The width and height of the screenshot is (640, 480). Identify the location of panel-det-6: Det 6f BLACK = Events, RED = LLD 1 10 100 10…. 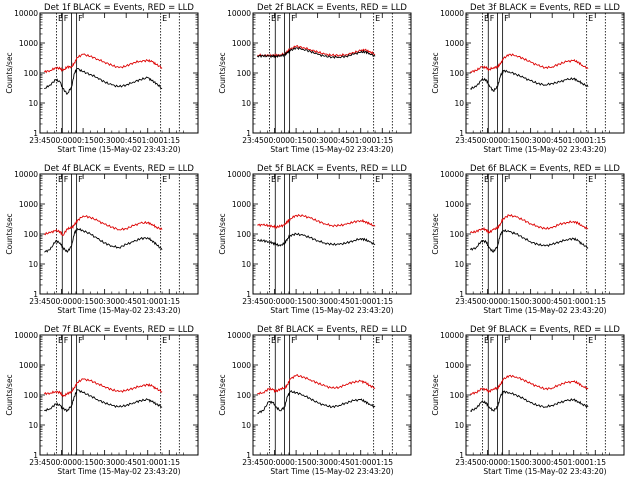
(528, 239).